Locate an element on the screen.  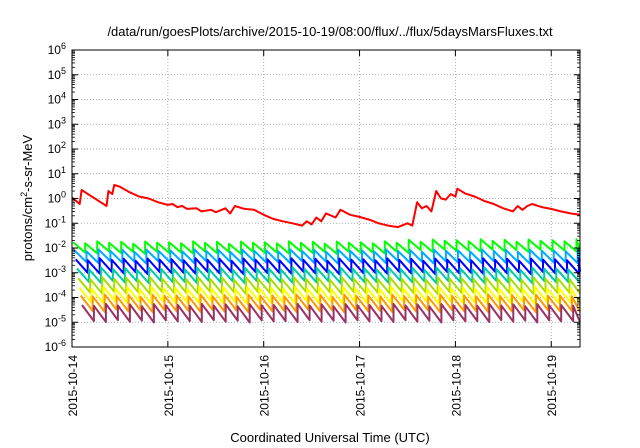
y-tick-label: 10⁶ is located at coordinates (57, 49).